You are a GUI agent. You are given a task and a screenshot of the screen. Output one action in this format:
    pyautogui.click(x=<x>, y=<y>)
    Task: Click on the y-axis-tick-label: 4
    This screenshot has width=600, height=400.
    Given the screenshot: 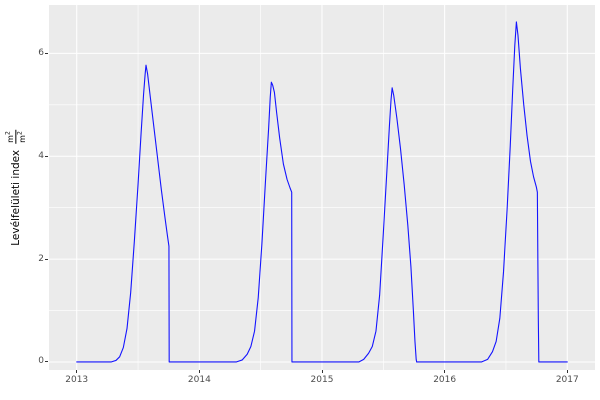 What is the action you would take?
    pyautogui.click(x=41, y=155)
    